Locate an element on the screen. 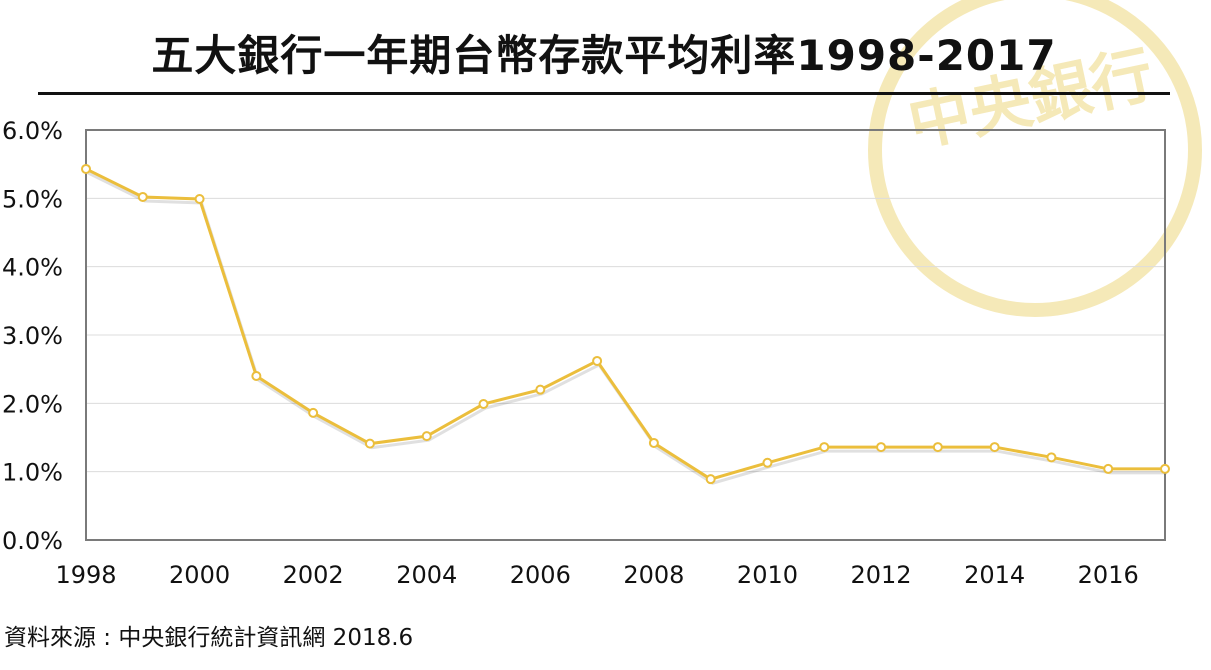 This screenshot has width=1211, height=670. x-tick-label: 2006 is located at coordinates (540, 575).